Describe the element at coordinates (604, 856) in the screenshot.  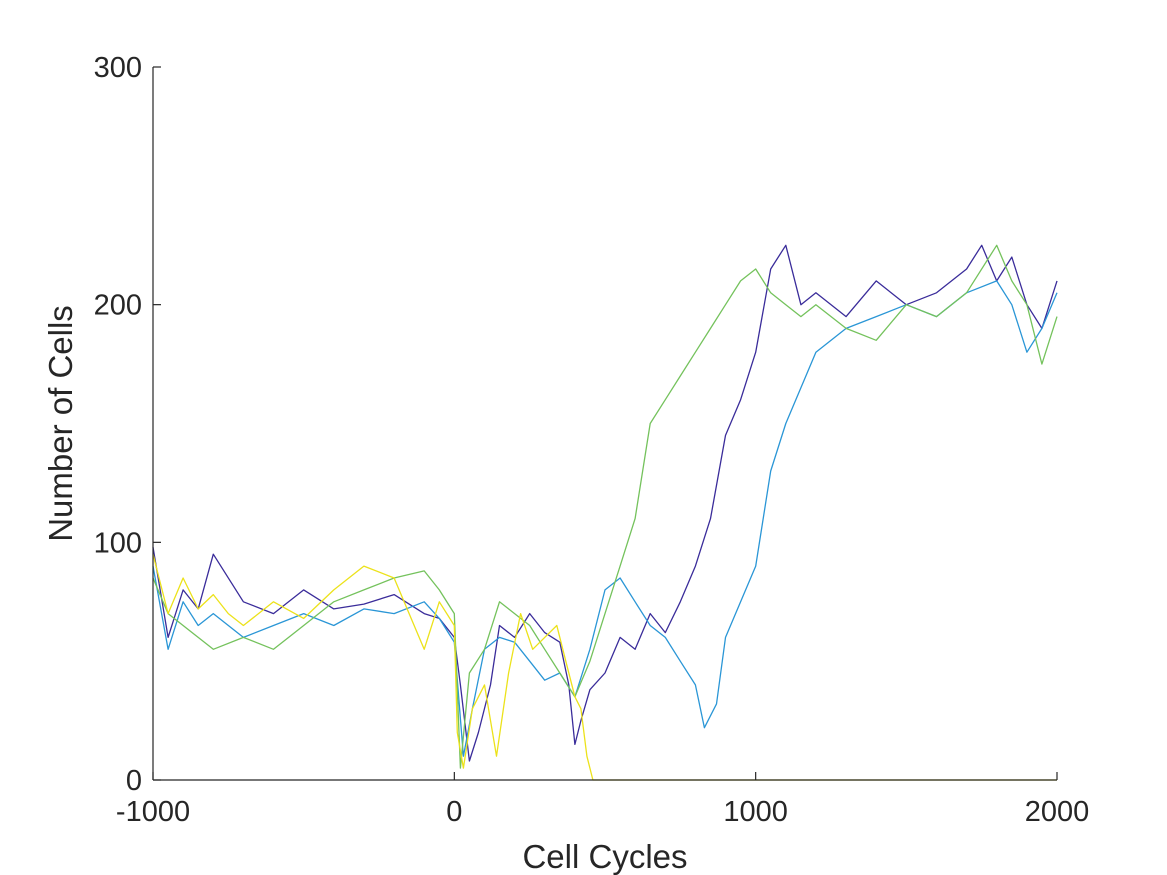
I see `x-axis-title: Cell Cycles` at that location.